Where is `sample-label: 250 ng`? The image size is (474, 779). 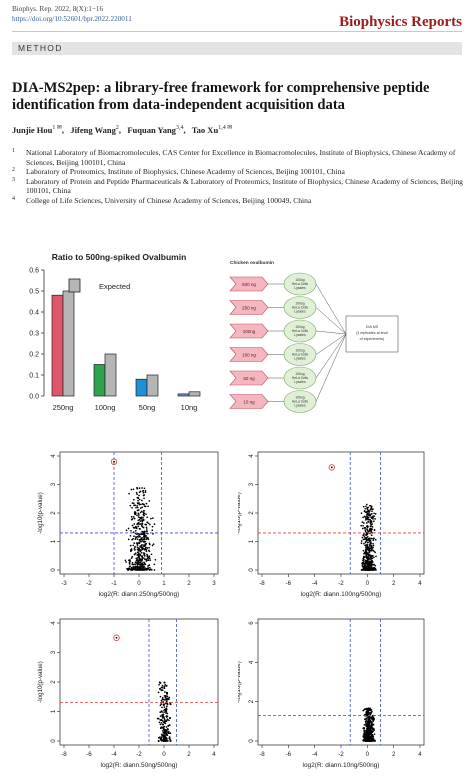
sample-label: 250 ng is located at coordinates (249, 307).